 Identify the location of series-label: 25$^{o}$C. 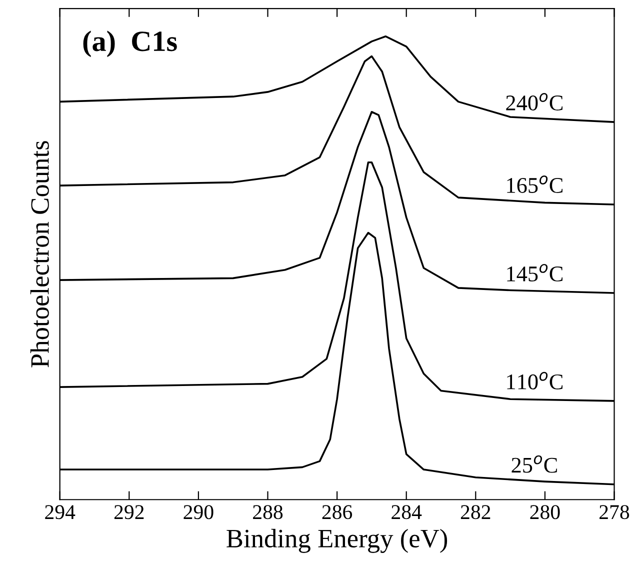
(534, 464).